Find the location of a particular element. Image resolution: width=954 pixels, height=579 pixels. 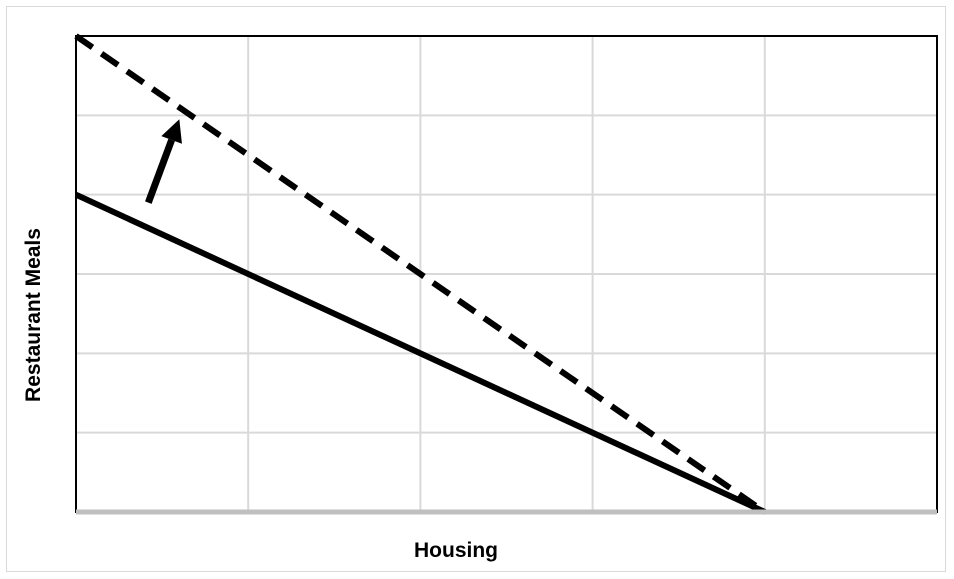

x-axis-label: Housing is located at coordinates (456, 550).